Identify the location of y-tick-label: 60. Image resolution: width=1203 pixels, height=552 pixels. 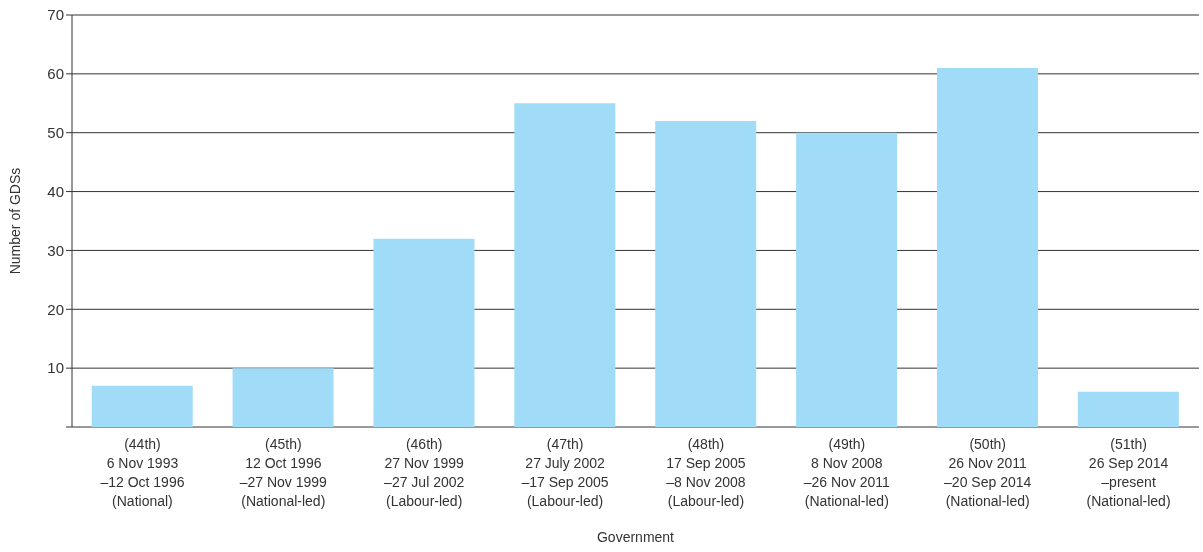
(55, 74).